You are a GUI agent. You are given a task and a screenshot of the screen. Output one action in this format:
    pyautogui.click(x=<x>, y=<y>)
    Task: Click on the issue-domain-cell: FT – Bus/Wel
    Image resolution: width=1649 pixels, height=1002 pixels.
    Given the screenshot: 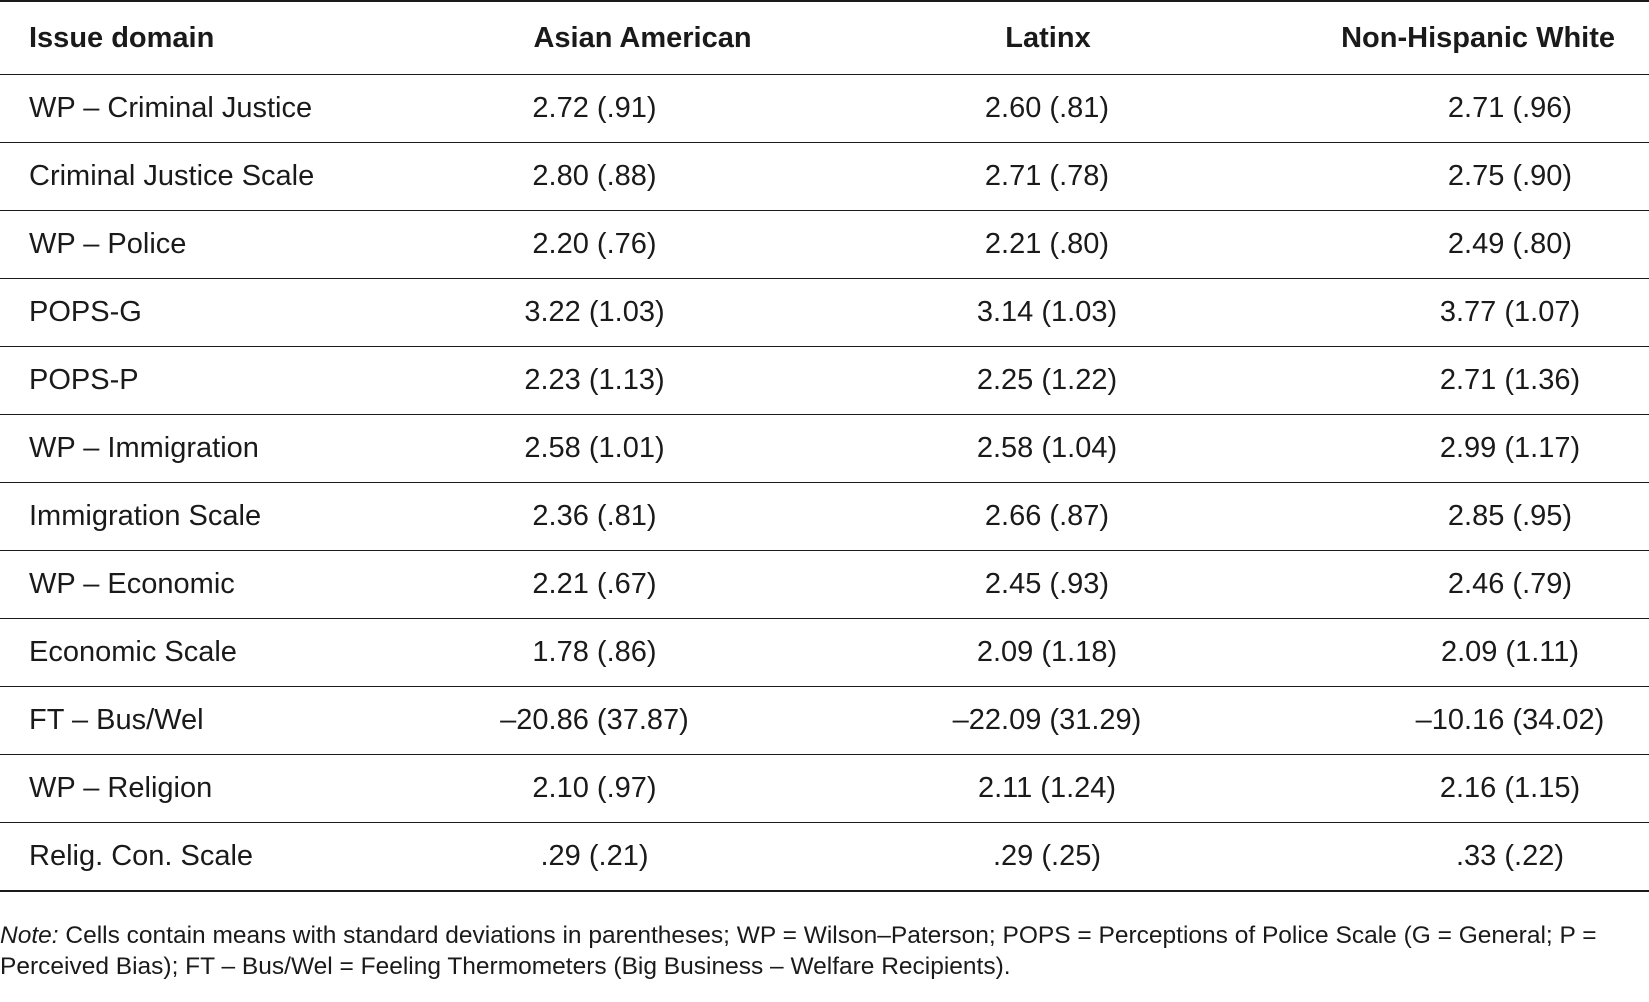 What is the action you would take?
    pyautogui.click(x=230, y=720)
    